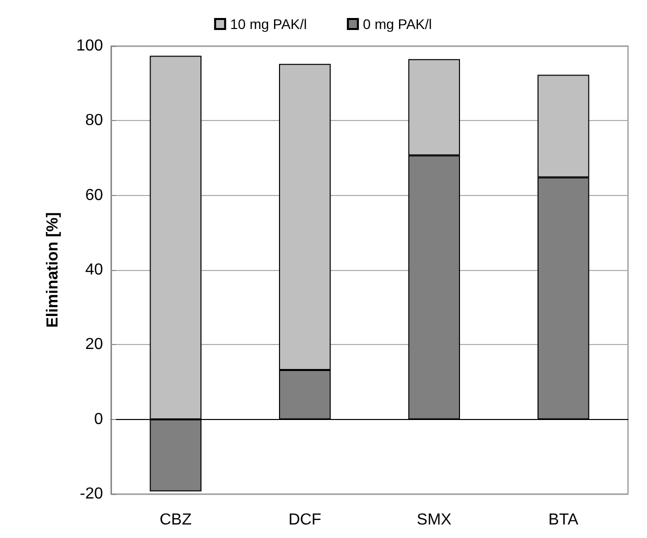  What do you see at coordinates (397, 24) in the screenshot?
I see `legend-label: 0 mg PAK/l` at bounding box center [397, 24].